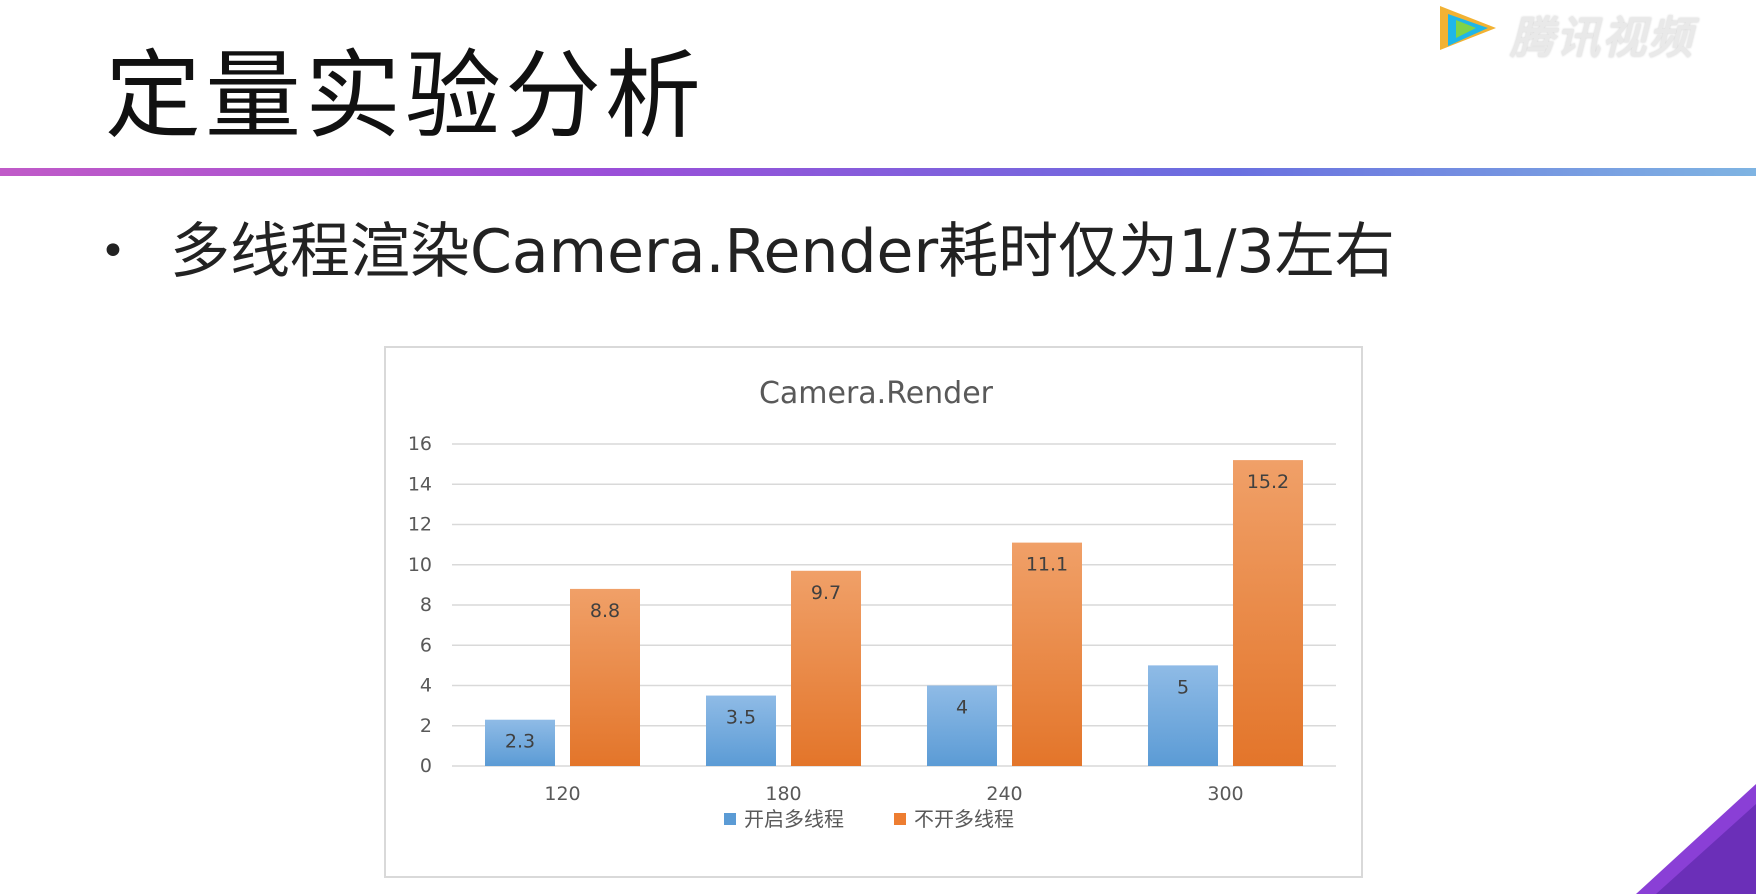 The image size is (1756, 894). Describe the element at coordinates (964, 819) in the screenshot. I see `legend-label: 不开多线程` at that location.